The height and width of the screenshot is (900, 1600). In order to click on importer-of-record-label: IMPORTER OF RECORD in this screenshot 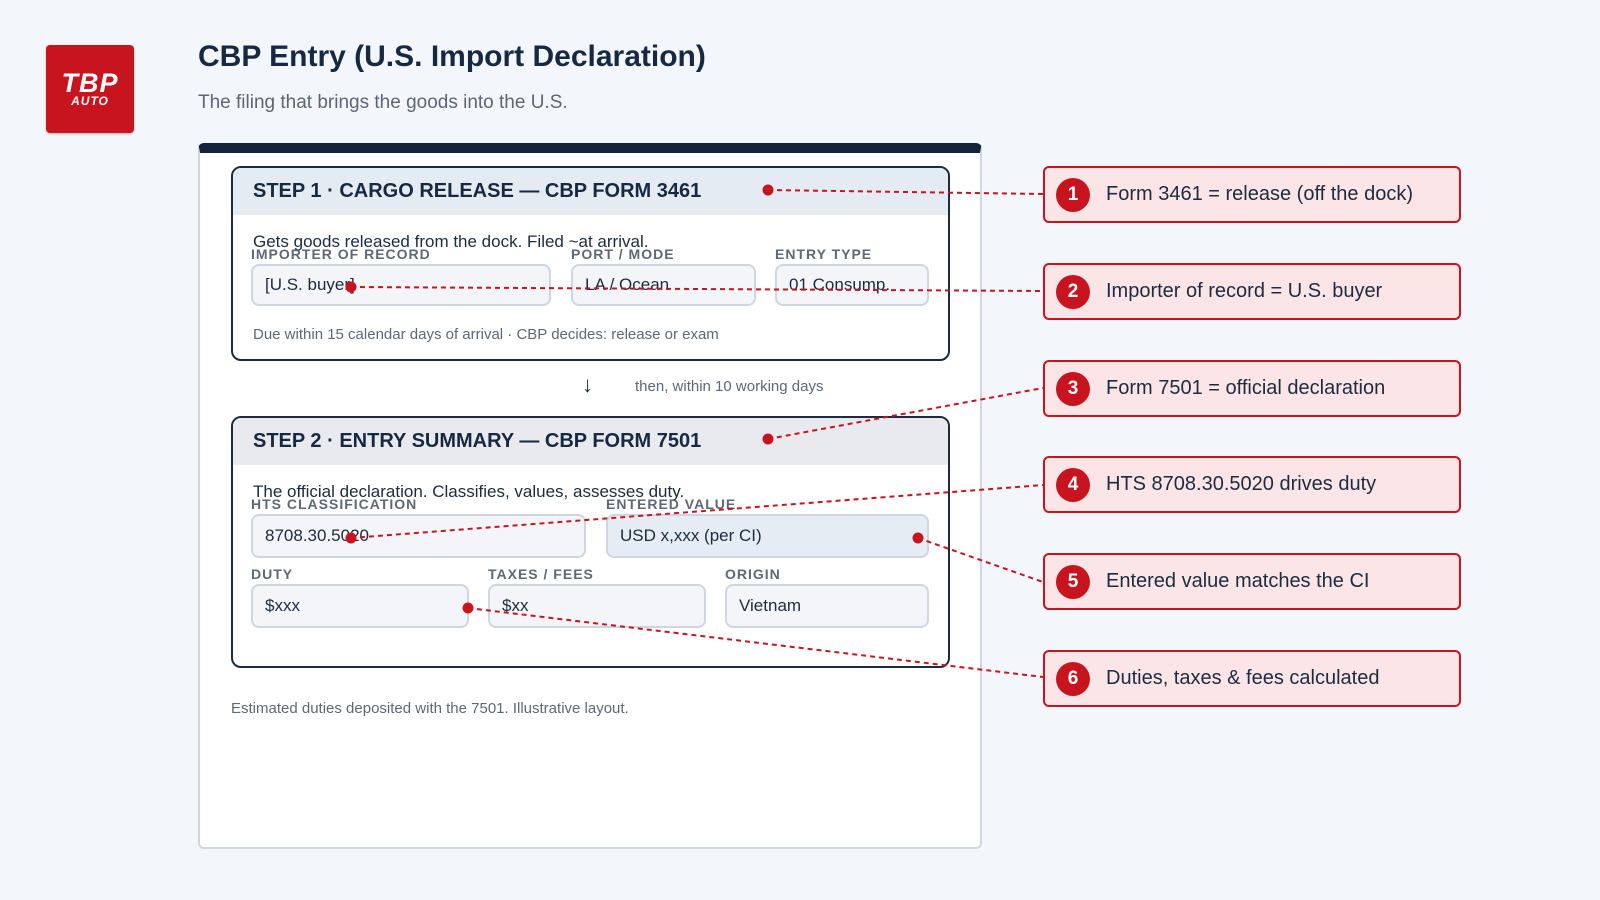, I will do `click(341, 254)`.